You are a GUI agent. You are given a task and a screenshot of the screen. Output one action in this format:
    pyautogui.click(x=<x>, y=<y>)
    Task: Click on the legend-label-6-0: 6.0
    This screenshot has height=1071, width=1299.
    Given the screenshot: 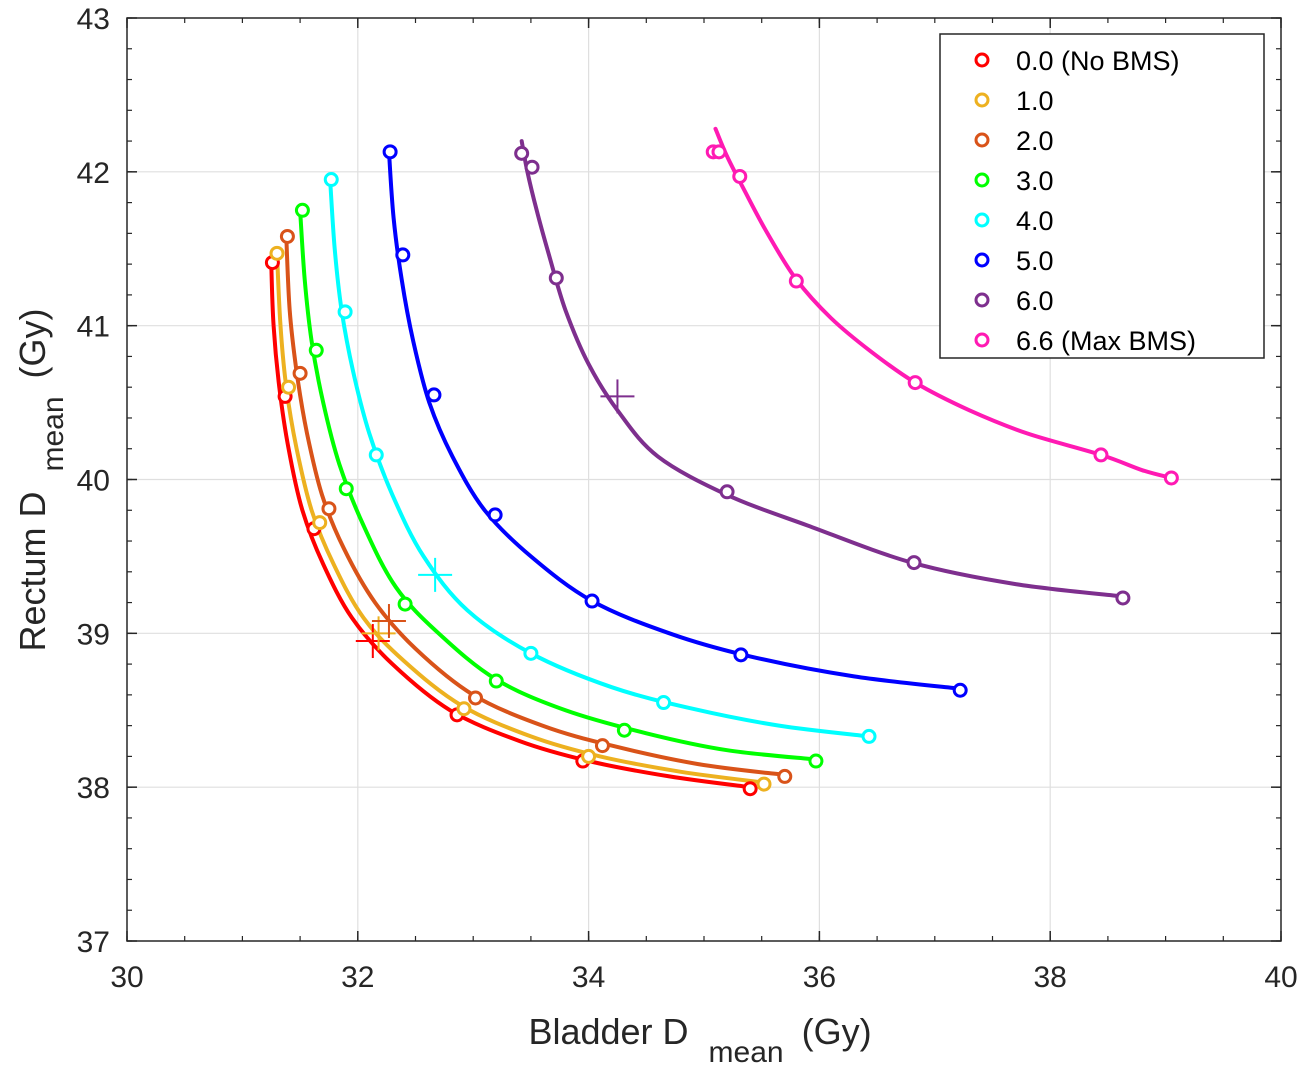 What is the action you would take?
    pyautogui.click(x=1035, y=301)
    